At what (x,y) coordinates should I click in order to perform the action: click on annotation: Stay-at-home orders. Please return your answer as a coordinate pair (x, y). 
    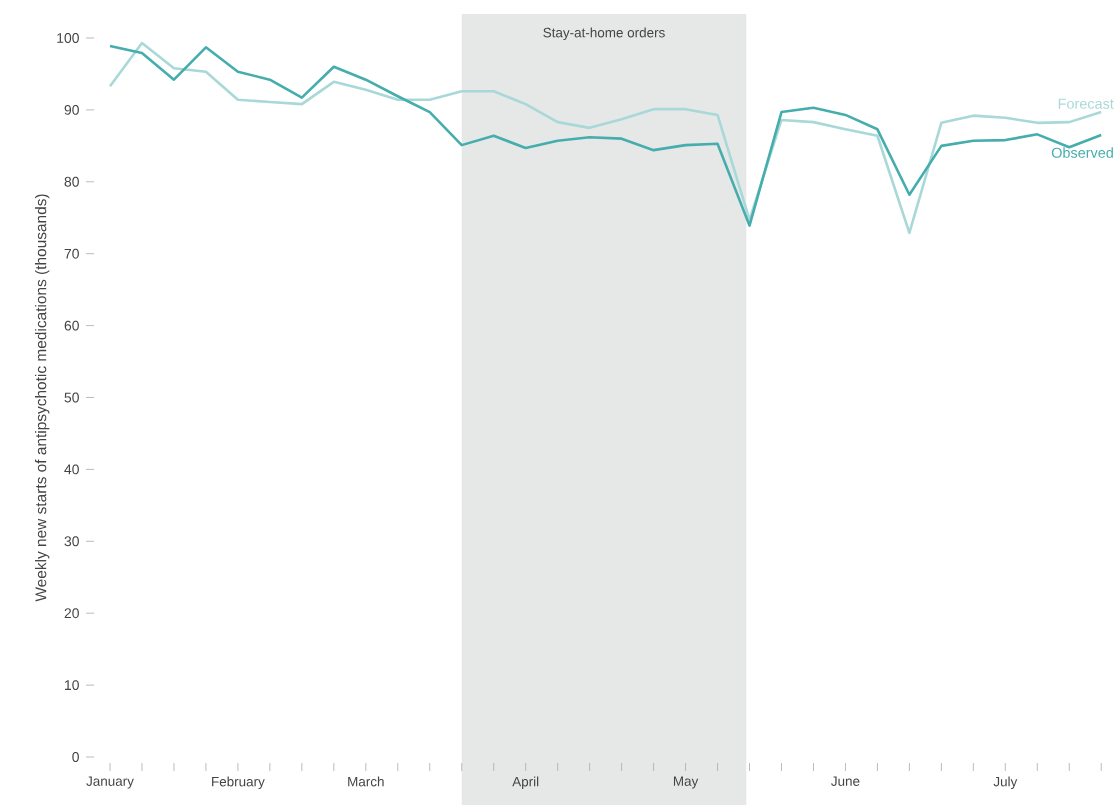
    Looking at the image, I should click on (604, 34).